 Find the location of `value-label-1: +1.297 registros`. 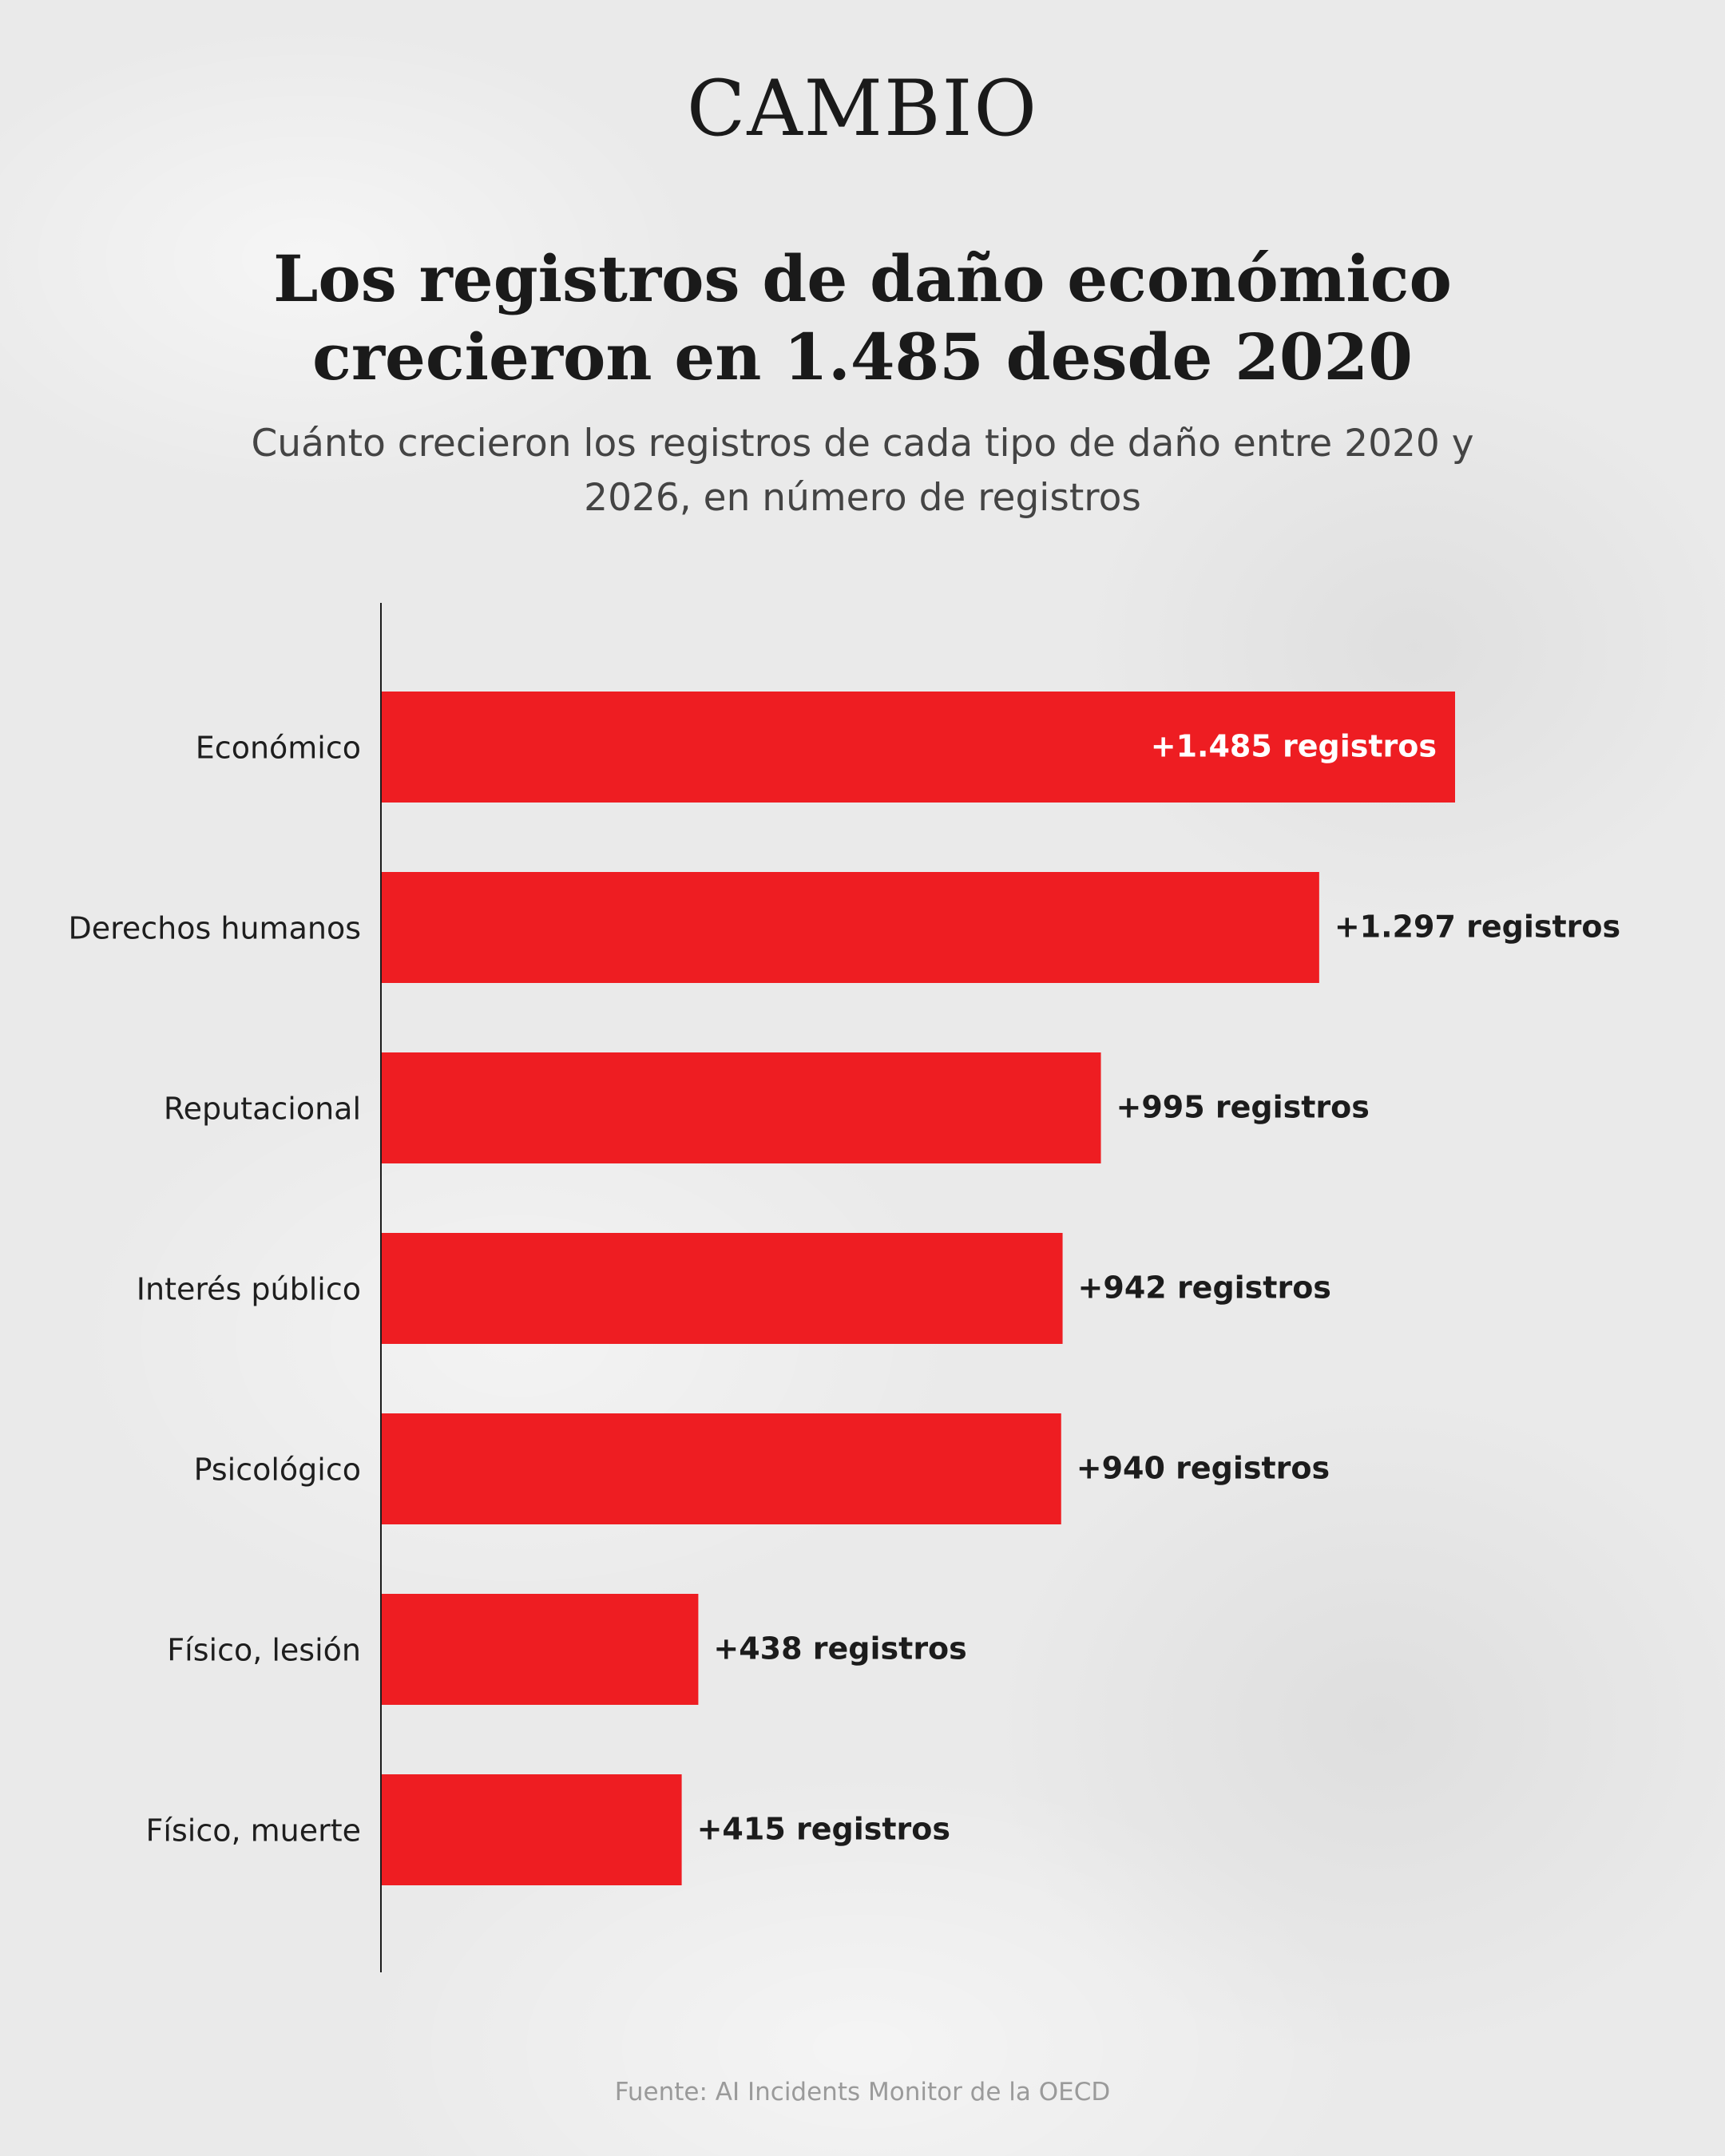

value-label-1: +1.297 registros is located at coordinates (1477, 927).